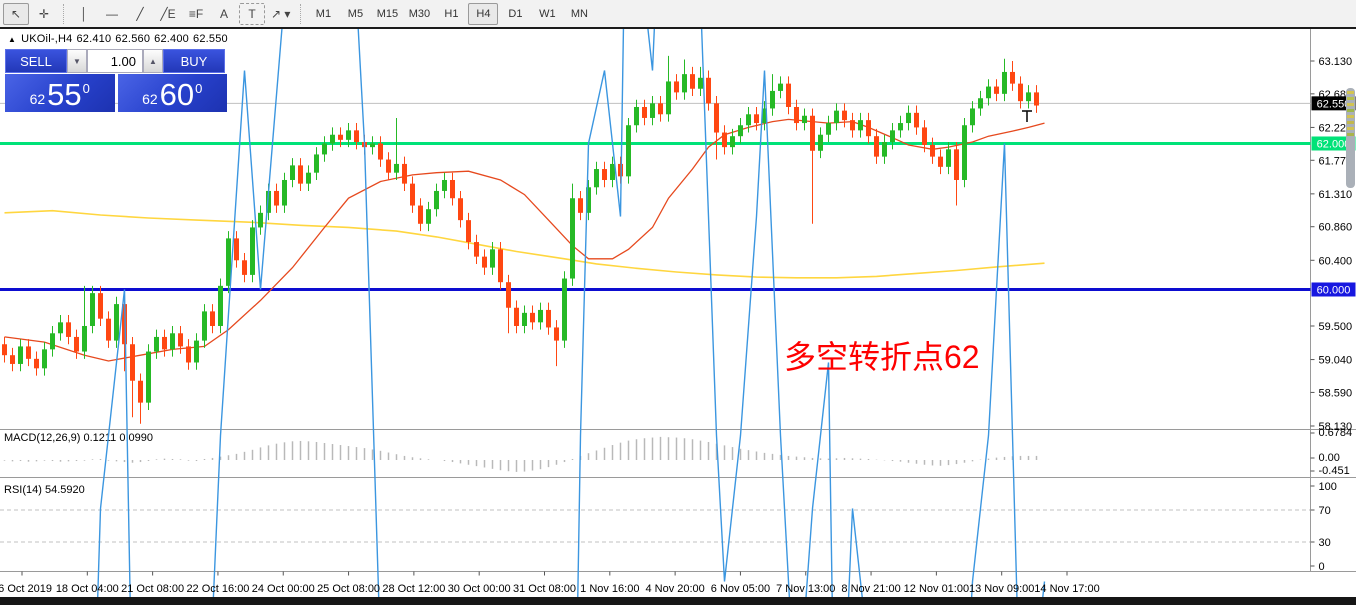  What do you see at coordinates (12, 39) in the screenshot?
I see `expander-icon: ▲` at bounding box center [12, 39].